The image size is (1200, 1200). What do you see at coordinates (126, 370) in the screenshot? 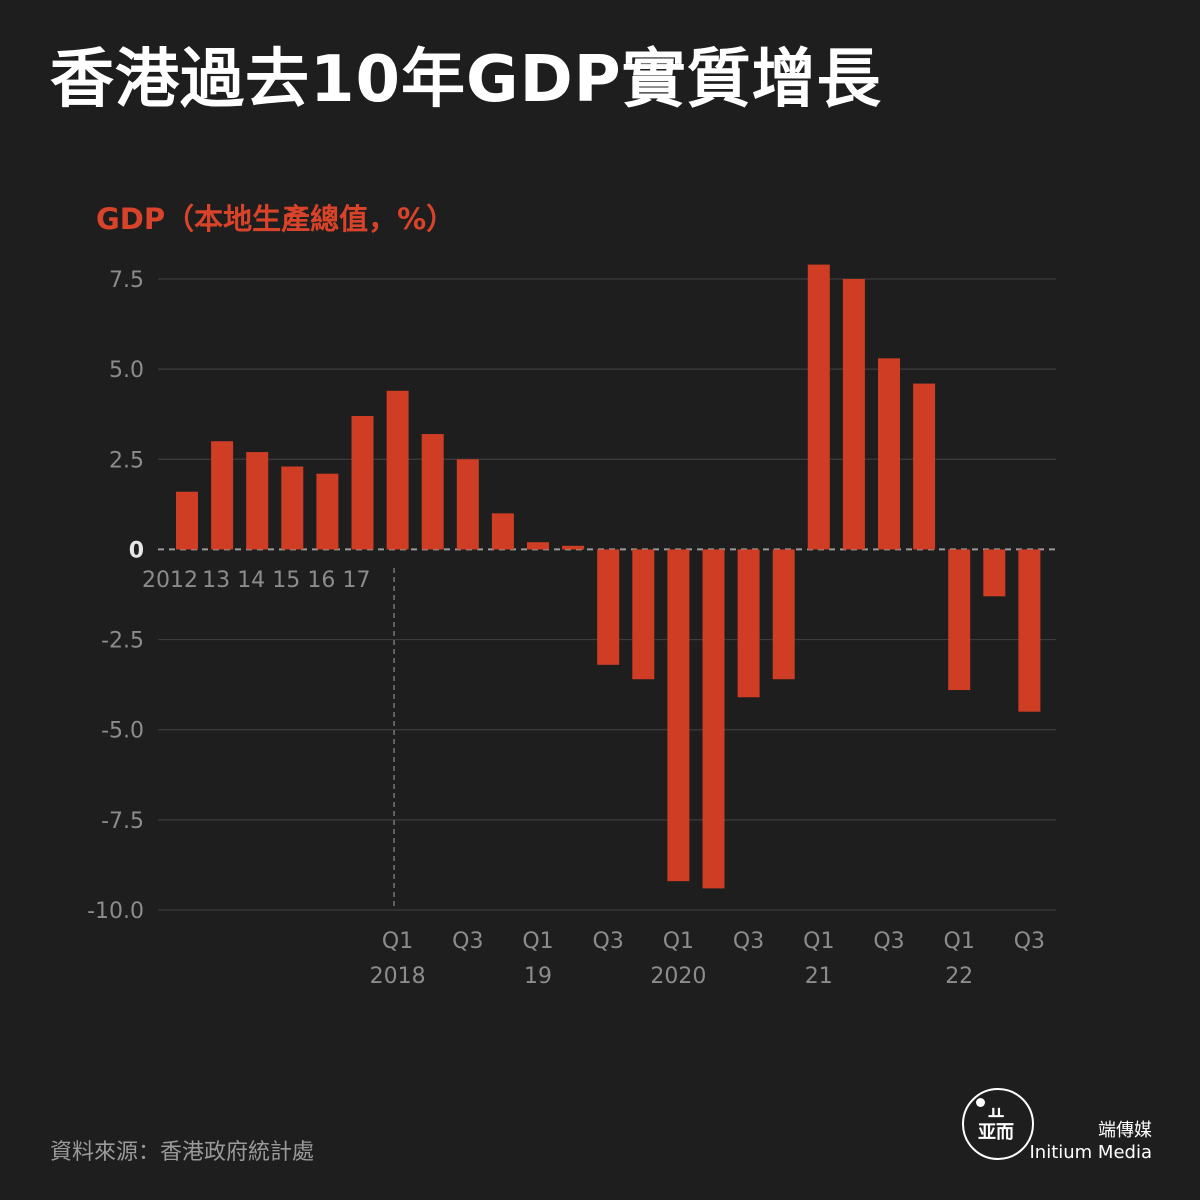
I see `y-tick-label: 5.0` at bounding box center [126, 370].